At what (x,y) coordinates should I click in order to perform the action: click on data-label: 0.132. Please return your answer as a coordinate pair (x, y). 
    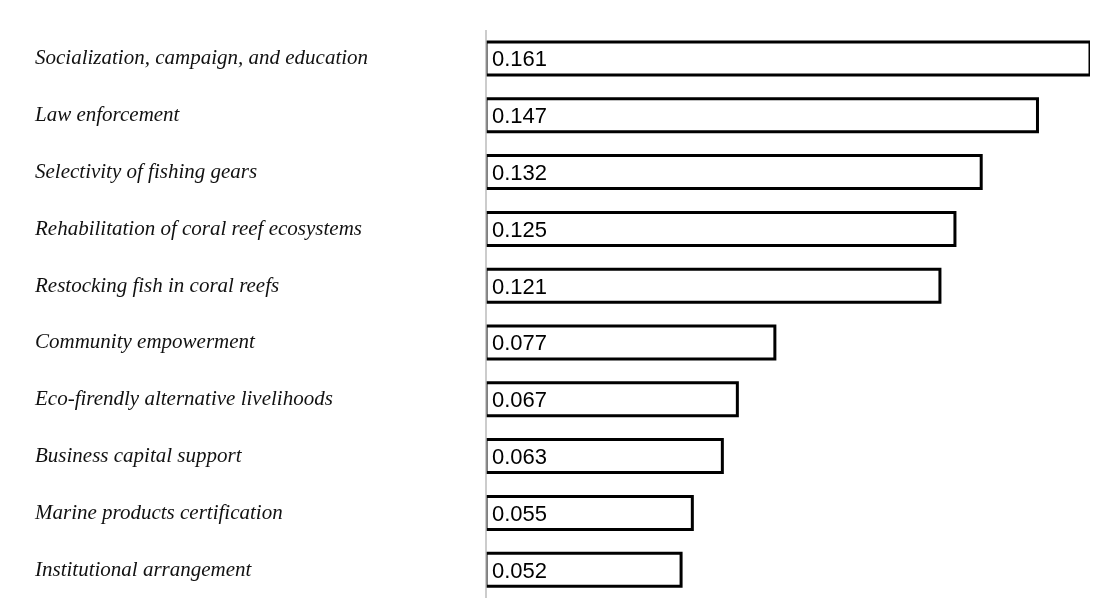
    Looking at the image, I should click on (520, 172).